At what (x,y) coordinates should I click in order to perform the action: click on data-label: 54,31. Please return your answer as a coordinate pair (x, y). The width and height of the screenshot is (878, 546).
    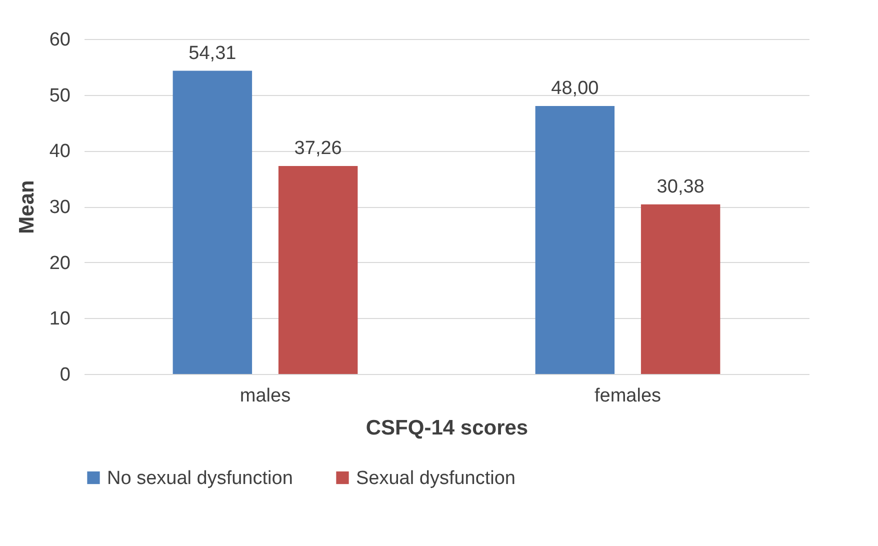
    Looking at the image, I should click on (212, 53).